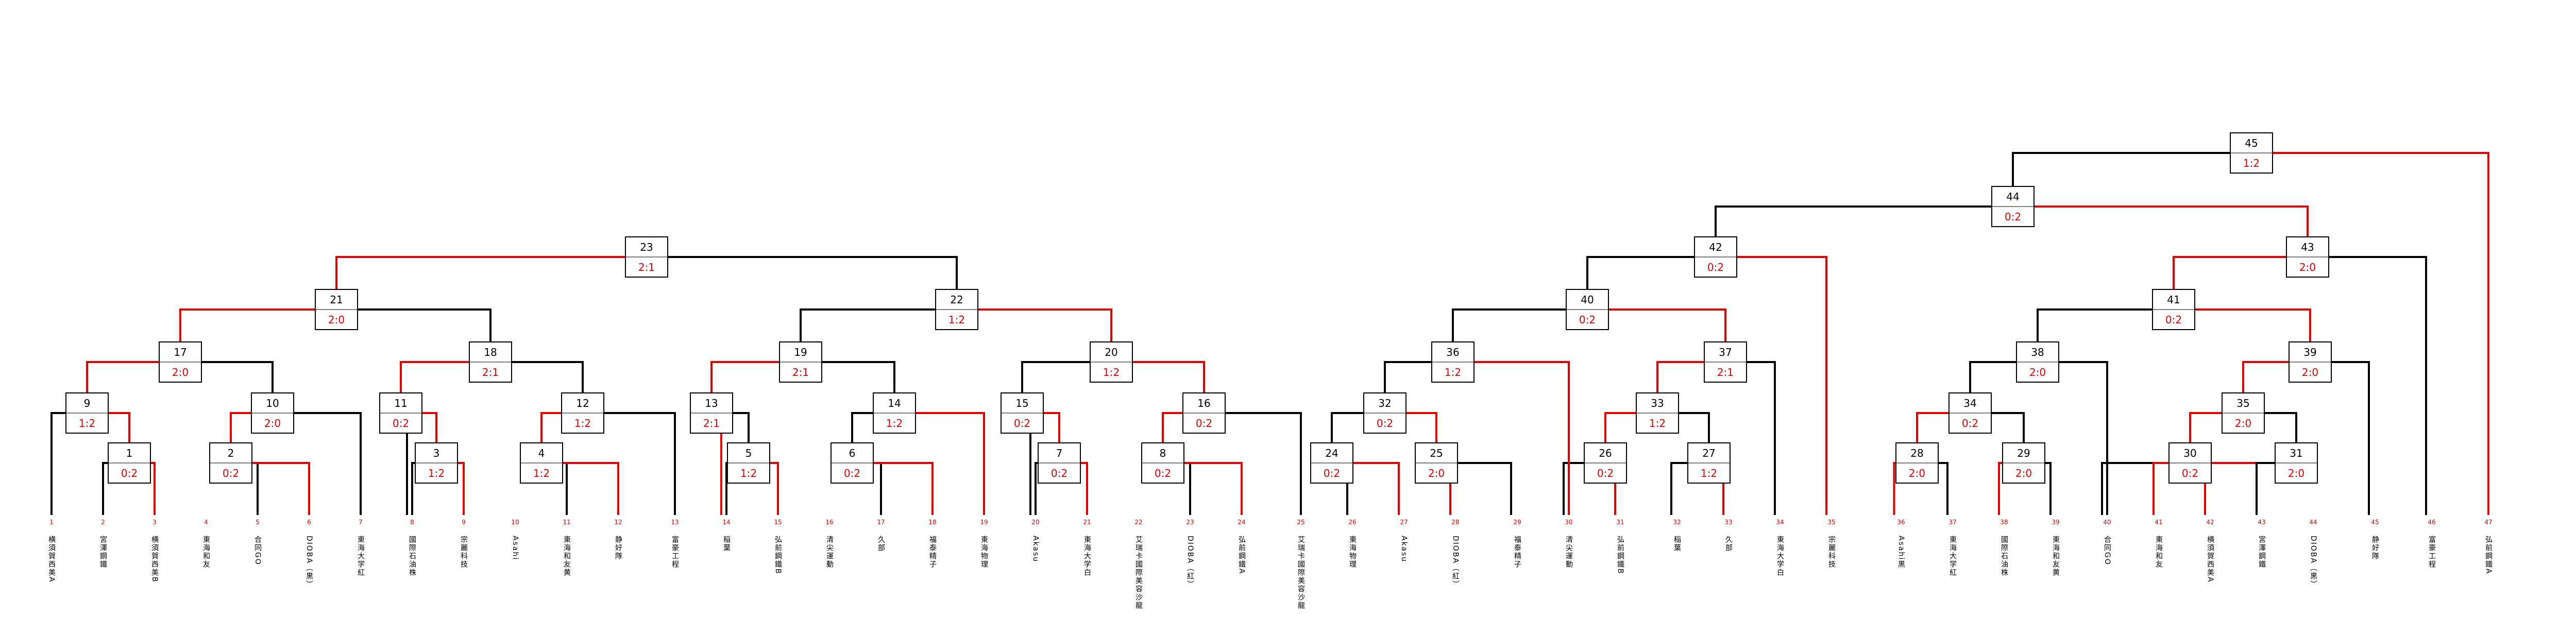 The width and height of the screenshot is (2576, 618). What do you see at coordinates (1709, 463) in the screenshot?
I see `match-box: 27 1:2` at bounding box center [1709, 463].